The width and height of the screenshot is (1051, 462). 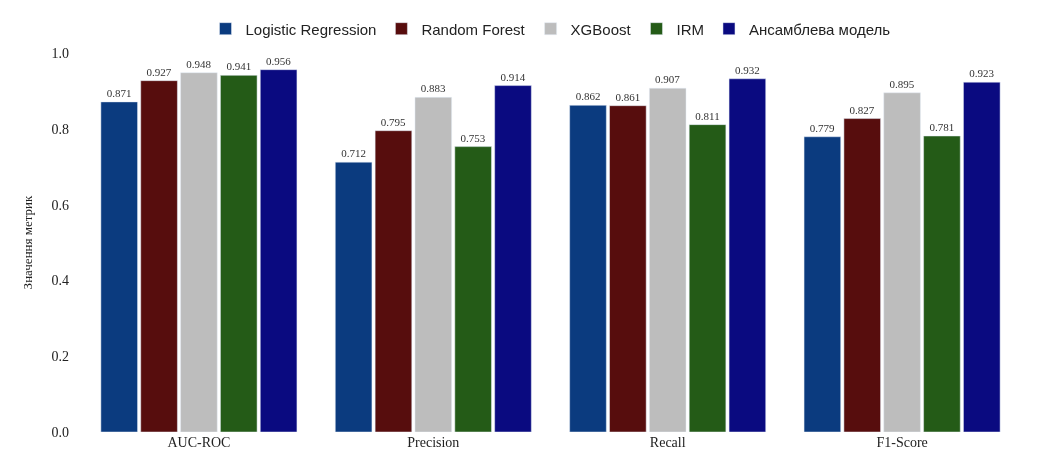 What do you see at coordinates (28, 242) in the screenshot?
I see `y-axis-title: Значення метрик` at bounding box center [28, 242].